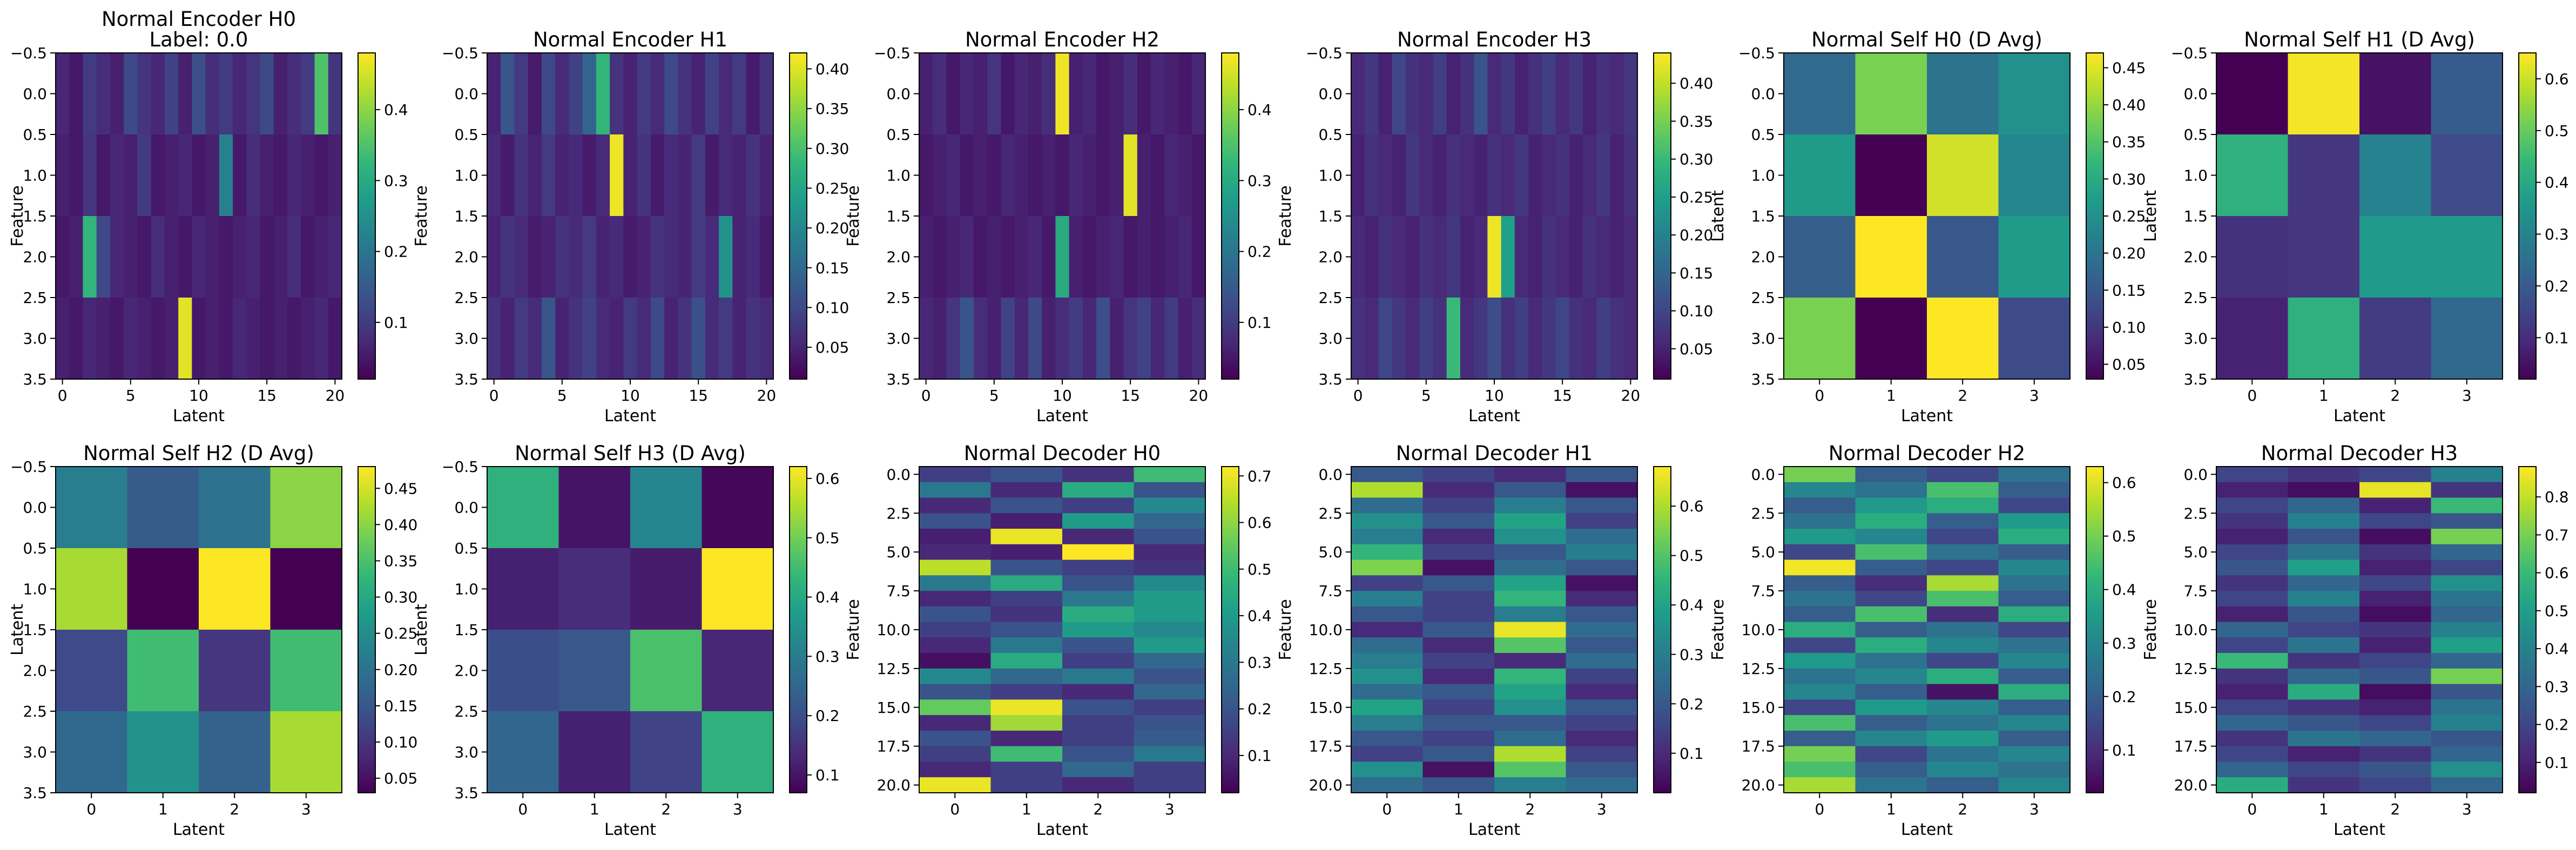 This screenshot has width=2576, height=850. What do you see at coordinates (2324, 395) in the screenshot?
I see `x-tick-label: 1` at bounding box center [2324, 395].